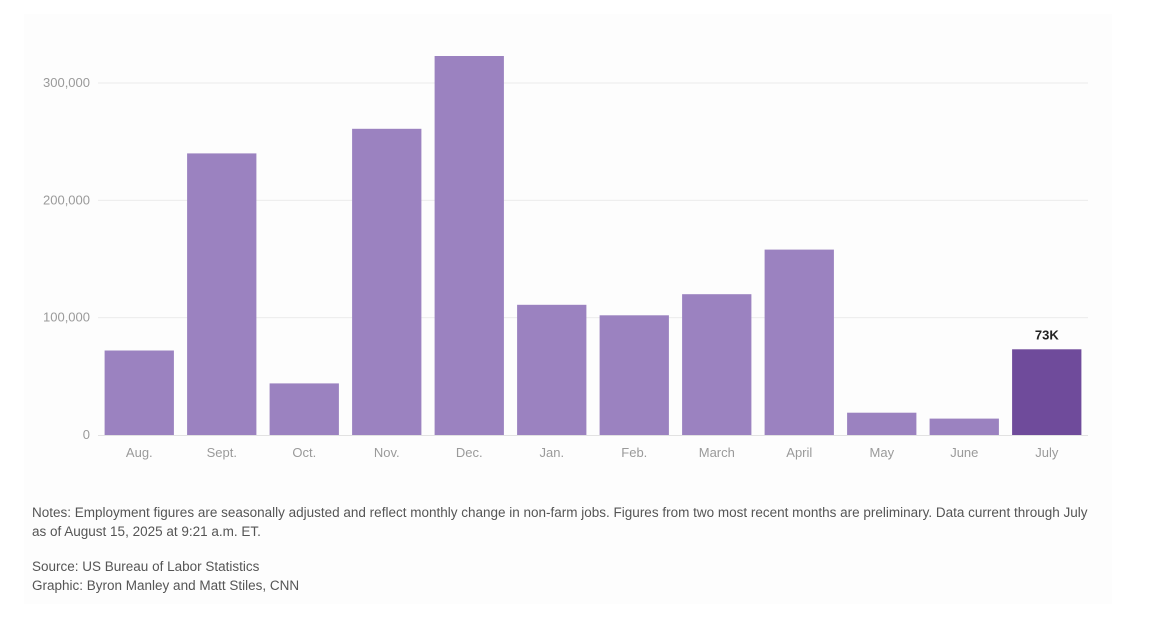 The width and height of the screenshot is (1162, 619). What do you see at coordinates (634, 452) in the screenshot?
I see `x-tick-label: Feb.` at bounding box center [634, 452].